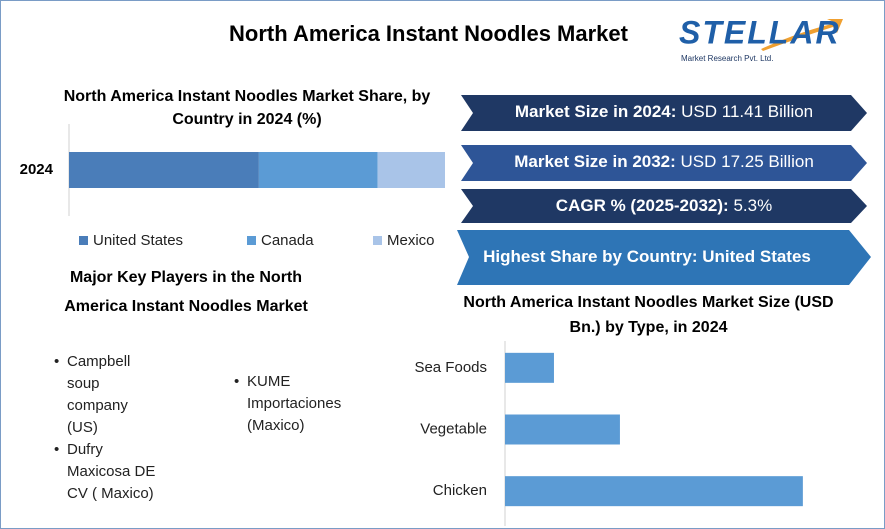 This screenshot has width=885, height=529. Describe the element at coordinates (138, 240) in the screenshot. I see `legend-label: United States` at that location.